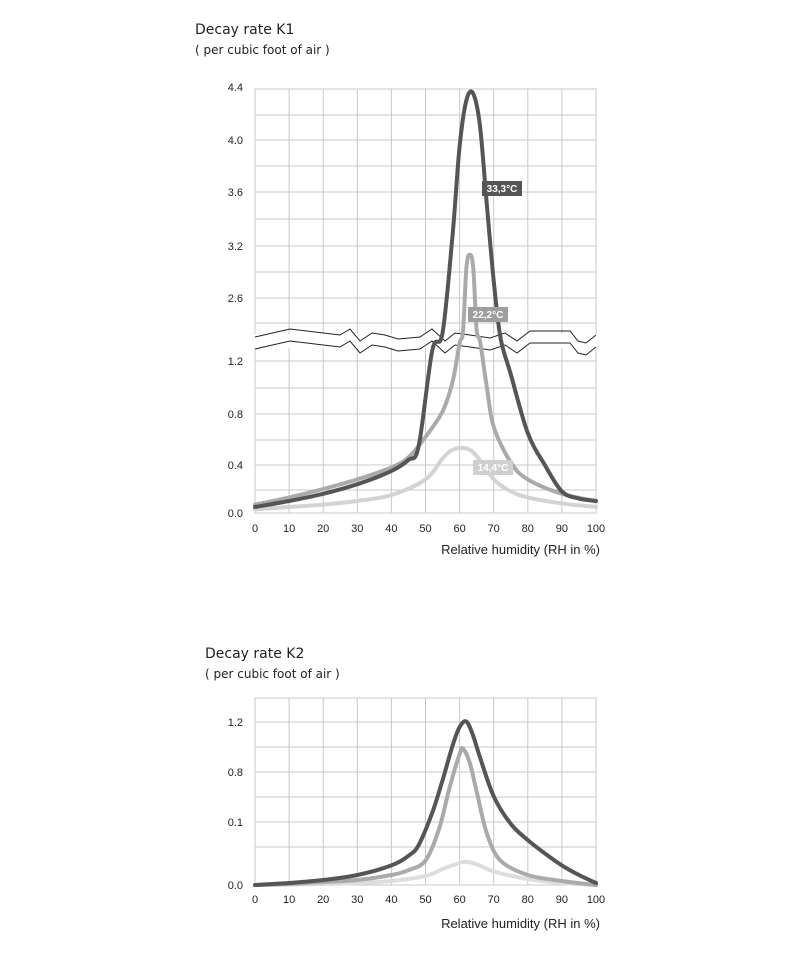 This screenshot has width=800, height=971. Describe the element at coordinates (562, 529) in the screenshot. I see `chart1-x-tick-label: 90` at that location.